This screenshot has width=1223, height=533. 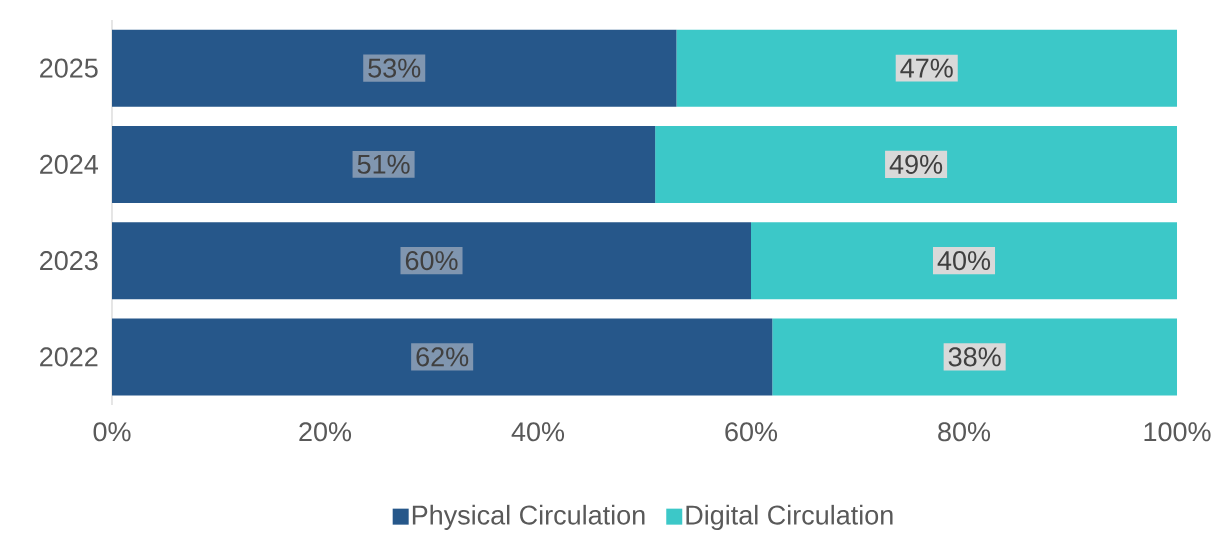 I want to click on data-label: 47%, so click(x=926, y=68).